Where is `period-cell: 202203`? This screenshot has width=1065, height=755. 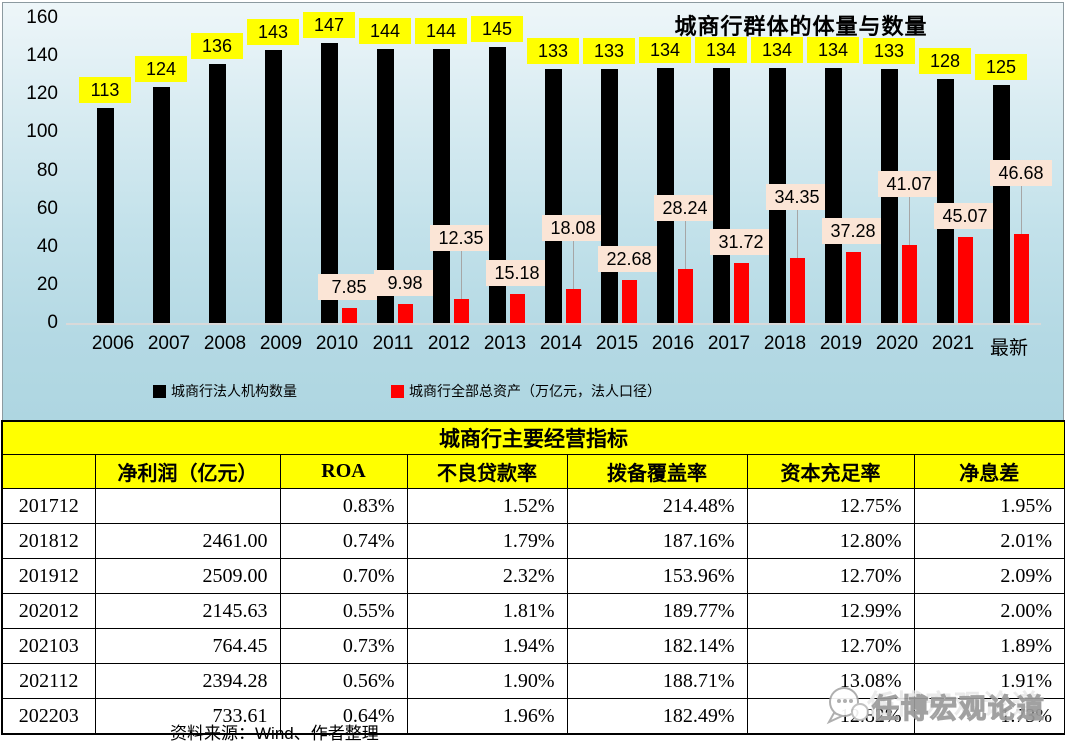
period-cell: 202203 is located at coordinates (48, 716).